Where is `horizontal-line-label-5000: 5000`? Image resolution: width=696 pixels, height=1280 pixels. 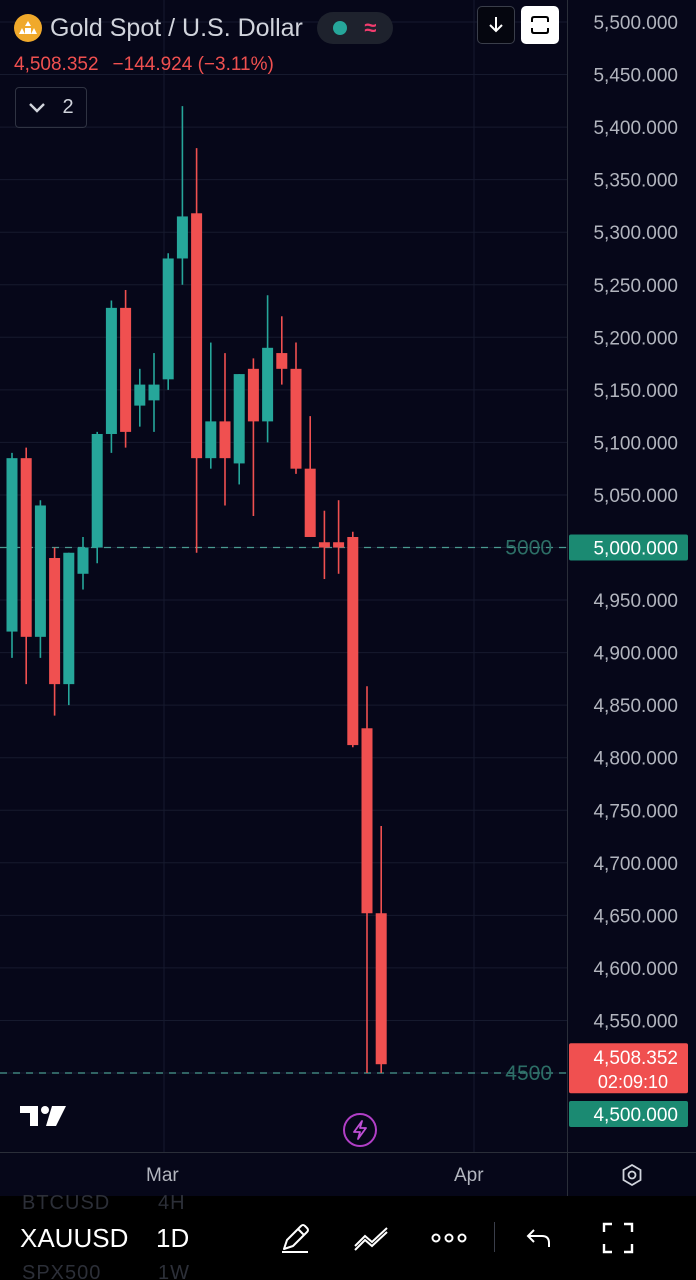 horizontal-line-label-5000: 5000 is located at coordinates (528, 548).